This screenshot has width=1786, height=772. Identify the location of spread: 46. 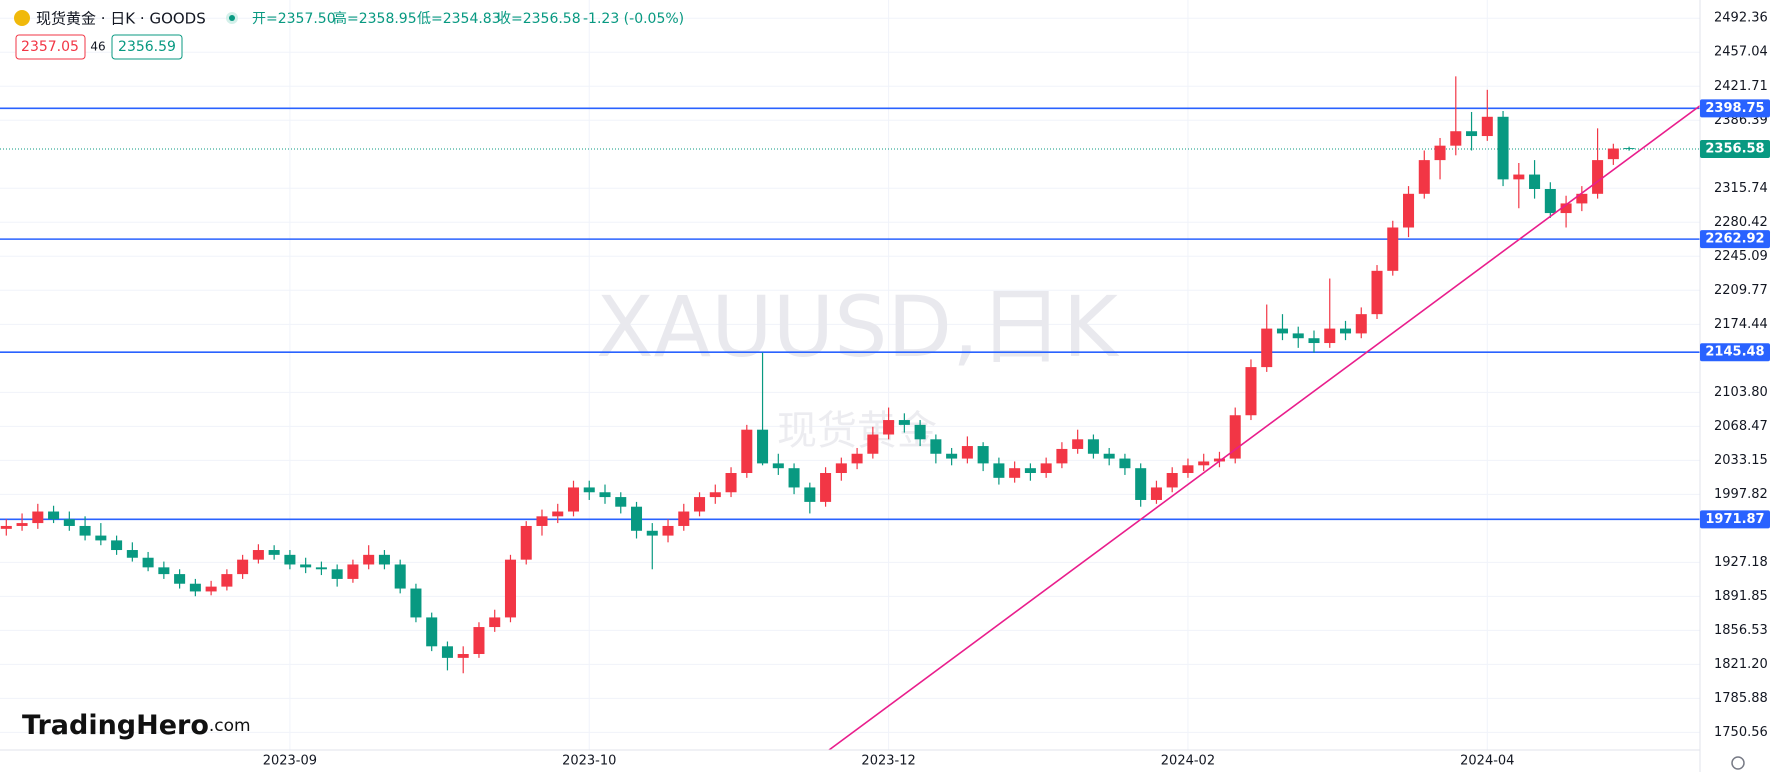
(97, 47).